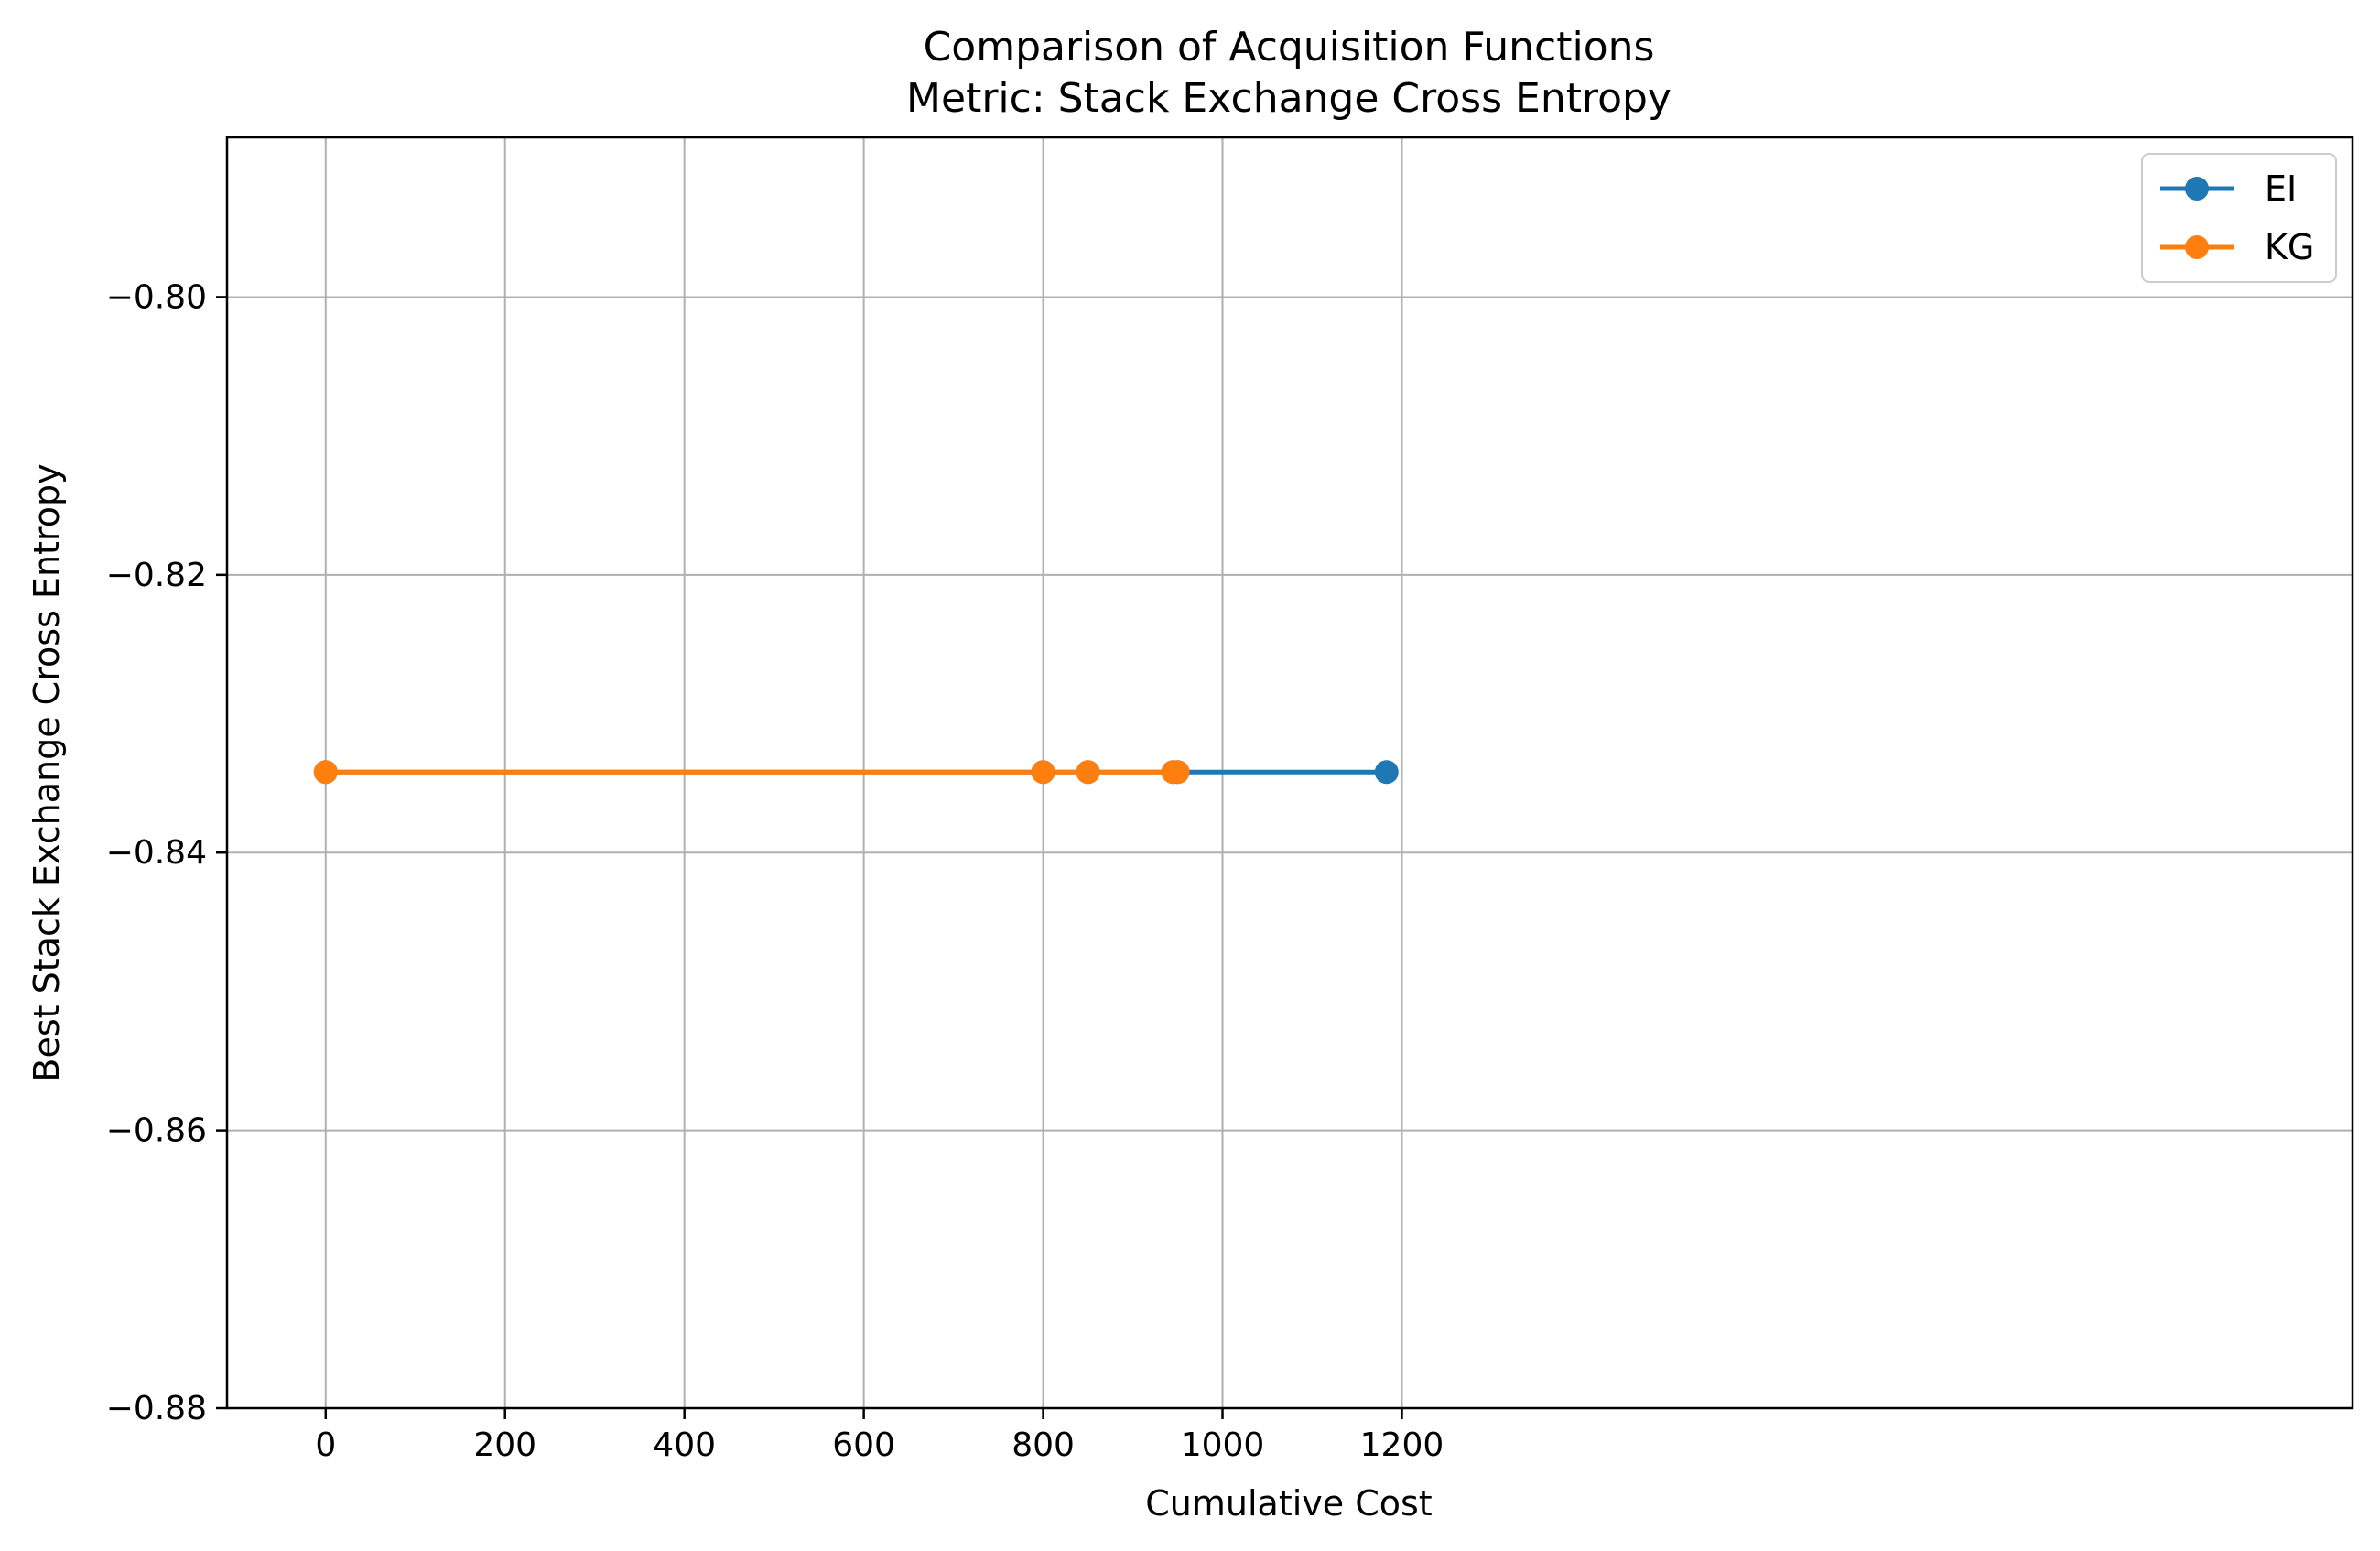 This screenshot has width=2380, height=1551. What do you see at coordinates (1289, 47) in the screenshot?
I see `chart-title: Comparison of Acquisition Functions` at bounding box center [1289, 47].